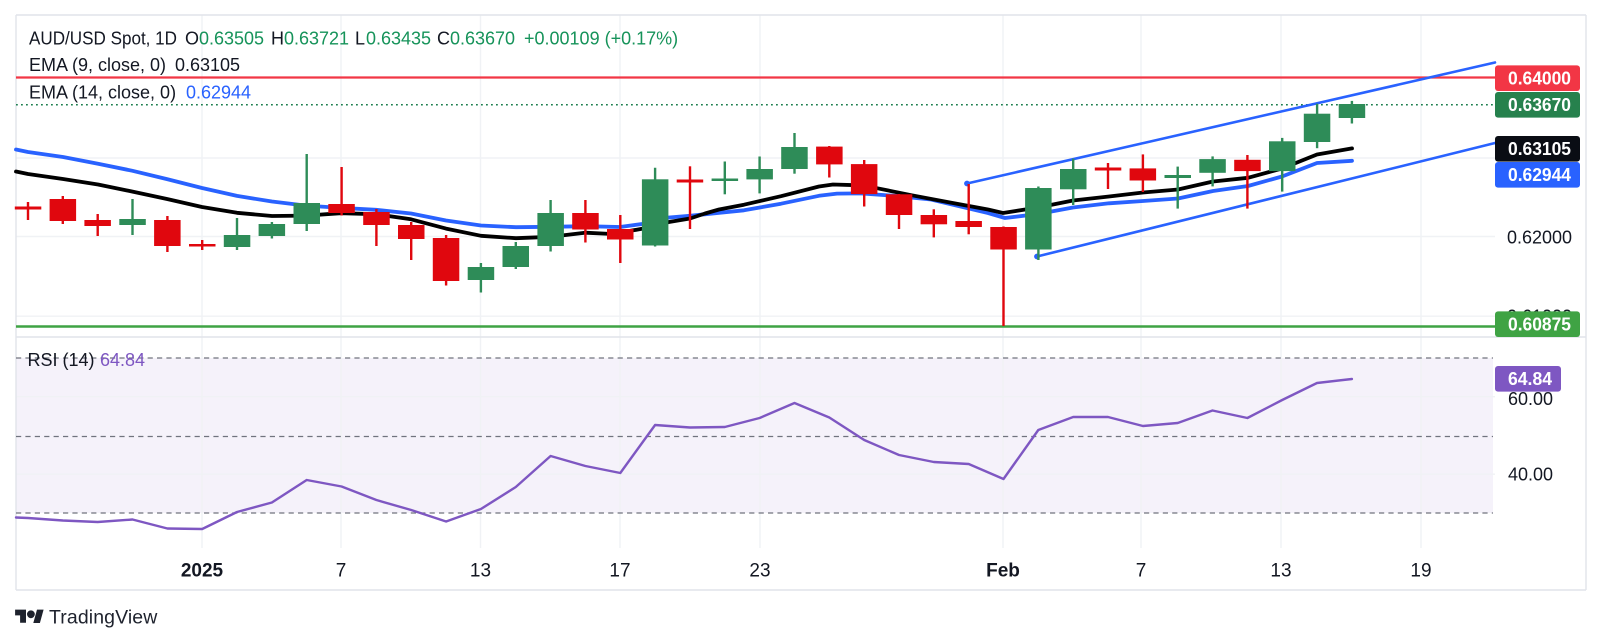  Describe the element at coordinates (202, 571) in the screenshot. I see `svg-text: 2025` at that location.